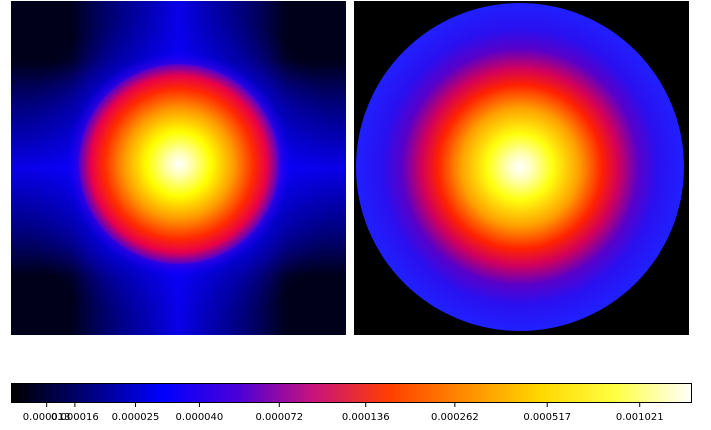 This screenshot has height=430, width=711. What do you see at coordinates (136, 417) in the screenshot?
I see `colorbar-tick-label: 0.000025` at bounding box center [136, 417].